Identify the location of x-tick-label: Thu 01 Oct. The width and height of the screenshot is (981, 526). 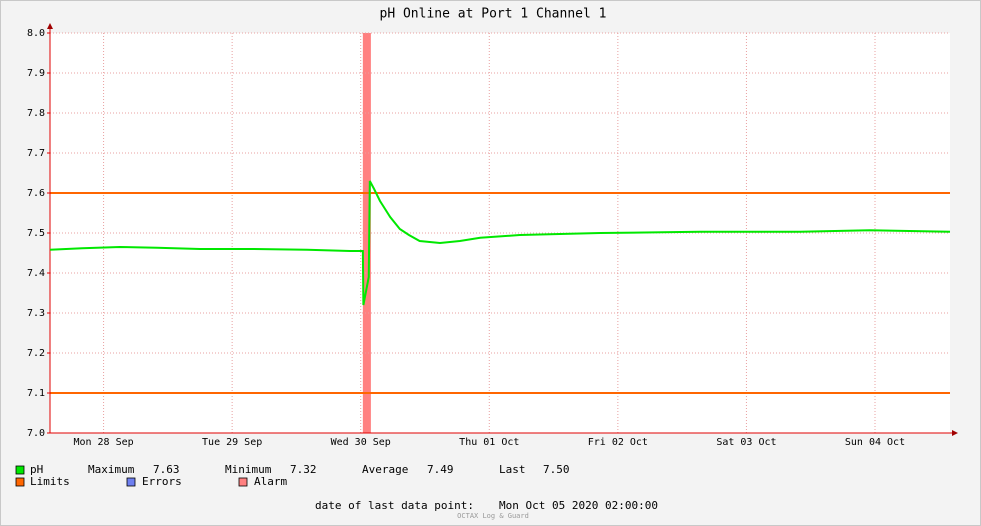
(489, 442).